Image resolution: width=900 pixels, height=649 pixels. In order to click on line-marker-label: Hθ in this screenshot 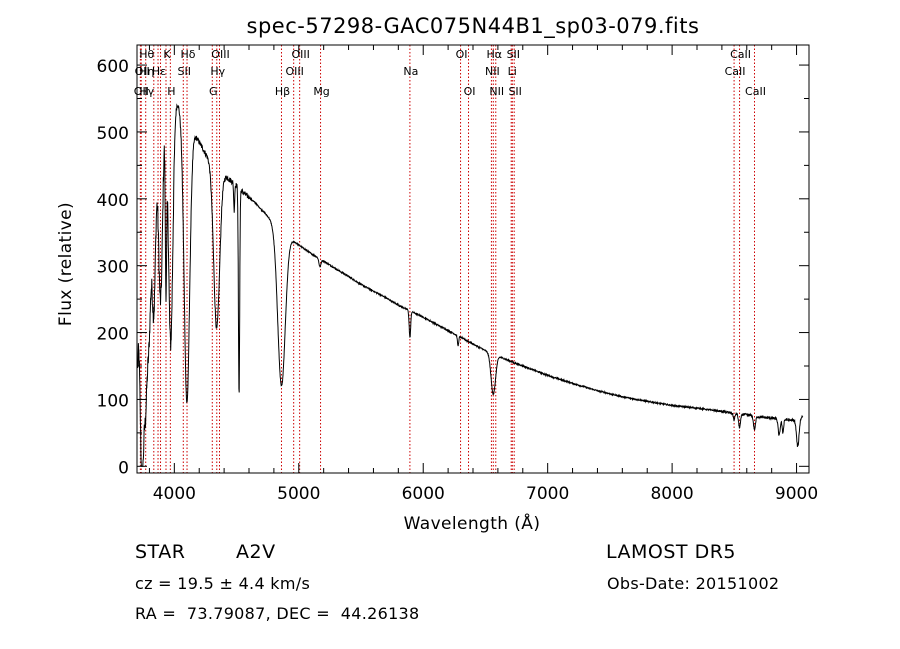, I will do `click(146, 54)`.